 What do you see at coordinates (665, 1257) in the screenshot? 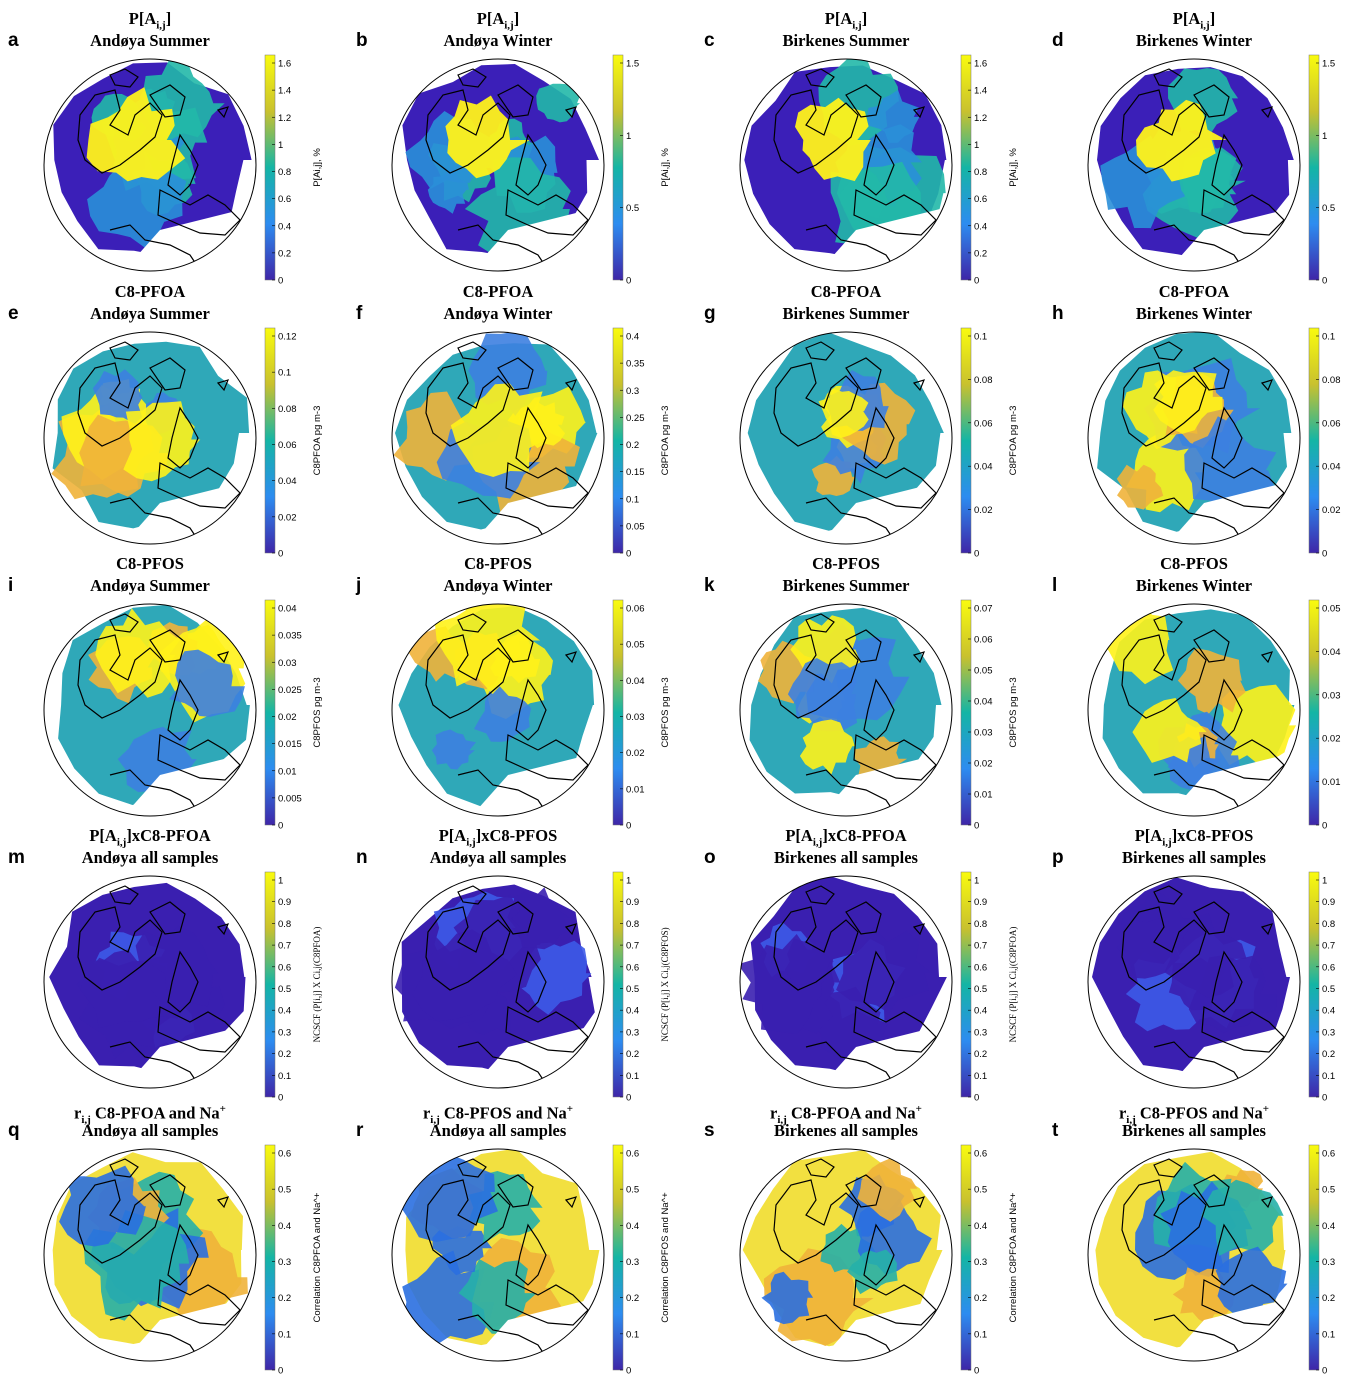
I see `colorbar-label: Correlation C8PFOS and Na^+` at bounding box center [665, 1257].